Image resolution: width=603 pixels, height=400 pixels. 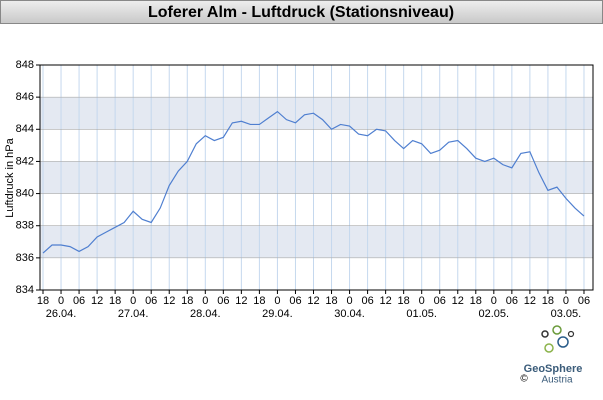 What do you see at coordinates (553, 369) in the screenshot?
I see `logo-name: GeoSphere` at bounding box center [553, 369].